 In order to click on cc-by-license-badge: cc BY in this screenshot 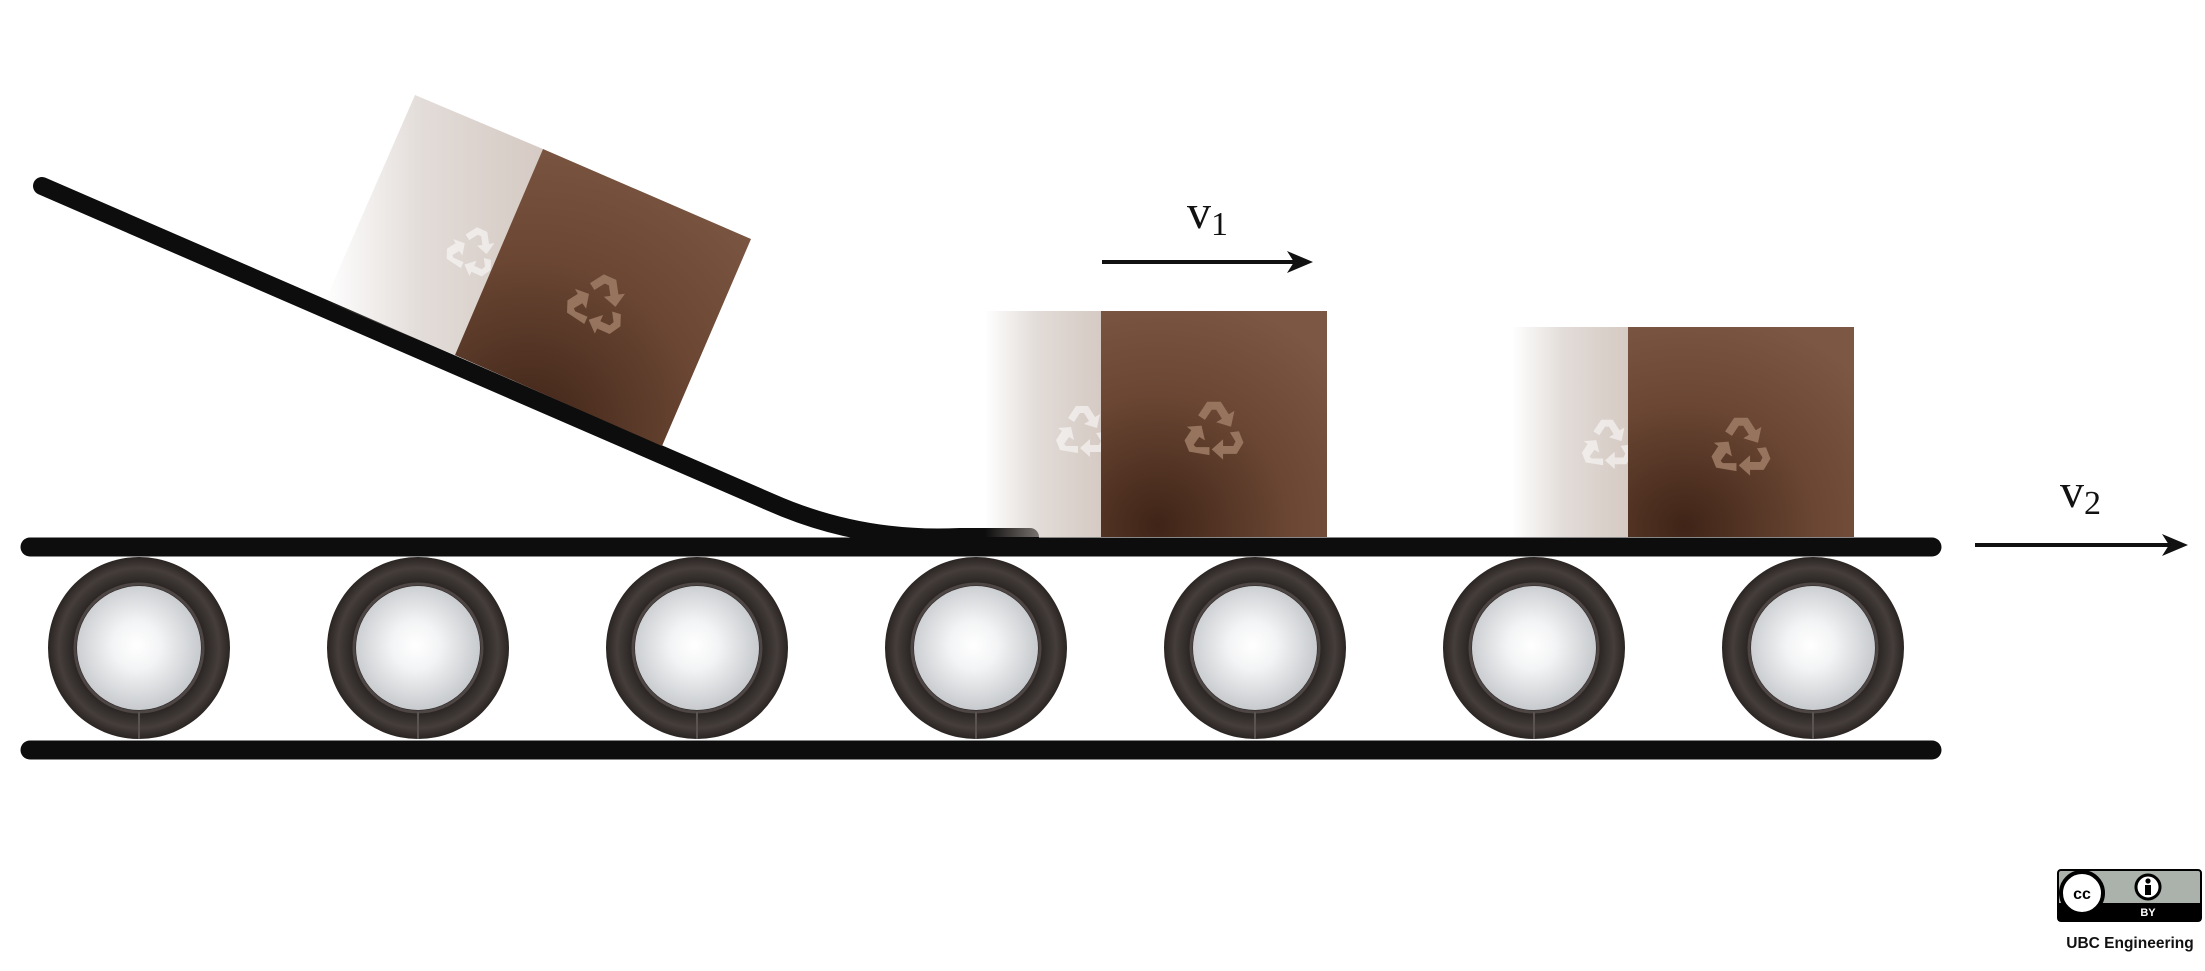, I will do `click(2129, 895)`.